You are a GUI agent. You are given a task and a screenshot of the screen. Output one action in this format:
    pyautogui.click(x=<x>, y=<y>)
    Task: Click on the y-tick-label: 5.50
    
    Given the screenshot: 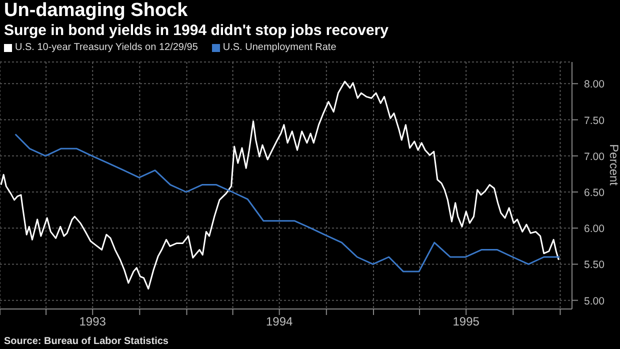 What is the action you would take?
    pyautogui.click(x=594, y=265)
    